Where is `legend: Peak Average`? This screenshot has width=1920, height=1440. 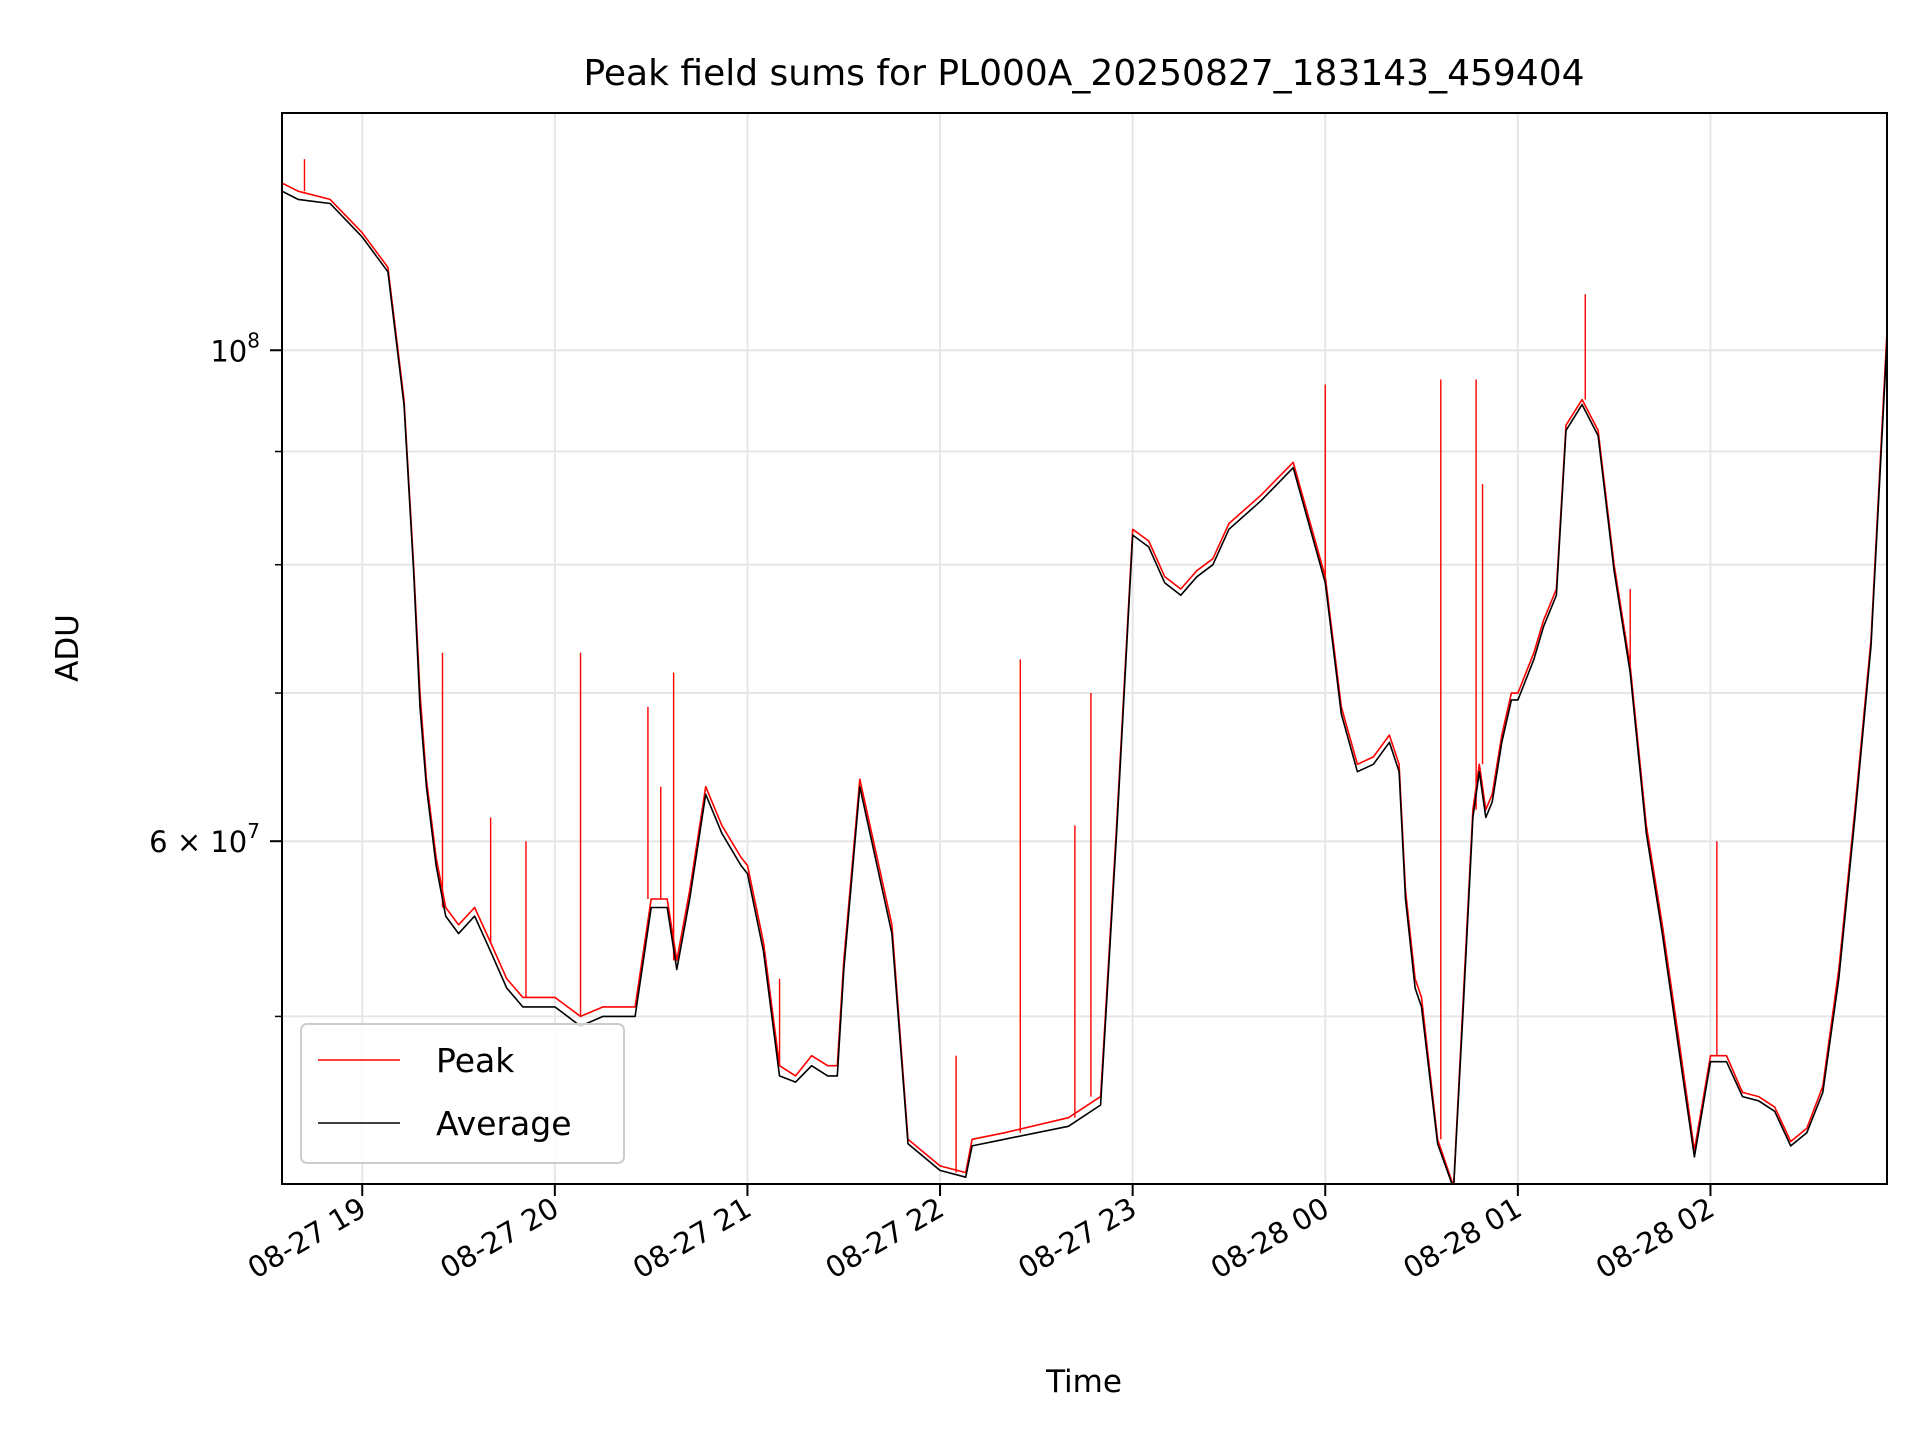 legend: Peak Average is located at coordinates (462, 1093).